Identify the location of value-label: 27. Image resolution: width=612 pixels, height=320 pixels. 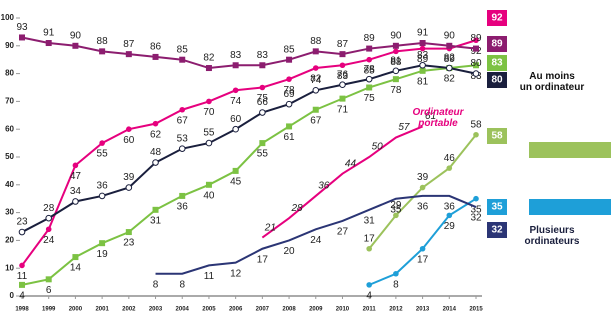
(343, 232).